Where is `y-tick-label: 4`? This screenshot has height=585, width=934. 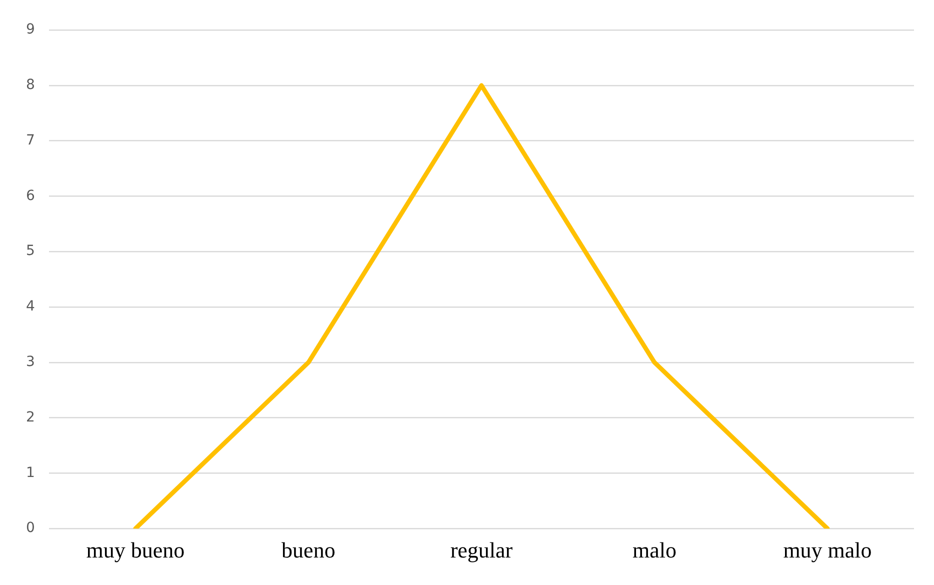
y-tick-label: 4 is located at coordinates (30, 306).